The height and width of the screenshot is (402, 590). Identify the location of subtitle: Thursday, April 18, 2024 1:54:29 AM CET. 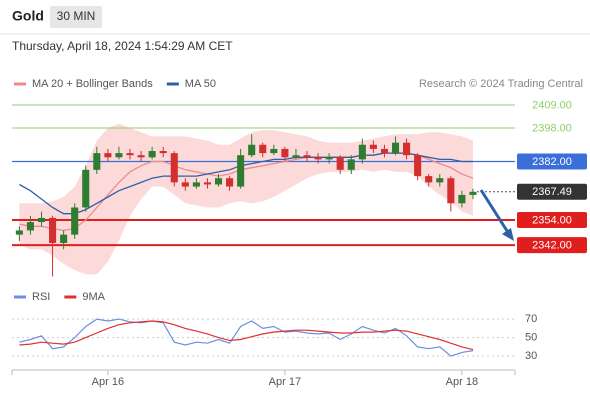
(122, 46).